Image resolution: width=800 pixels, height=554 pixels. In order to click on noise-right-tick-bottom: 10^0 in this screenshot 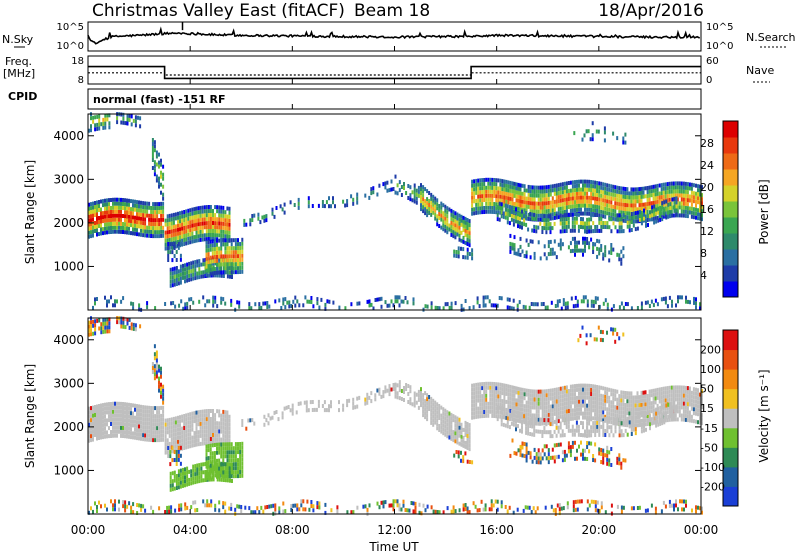, I will do `click(719, 46)`.